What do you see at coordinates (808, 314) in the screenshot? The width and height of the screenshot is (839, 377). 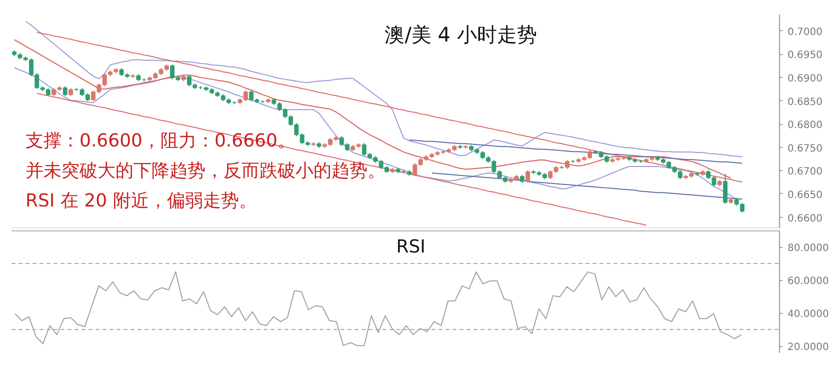 I see `y-tick-label: 40.0000` at bounding box center [808, 314].